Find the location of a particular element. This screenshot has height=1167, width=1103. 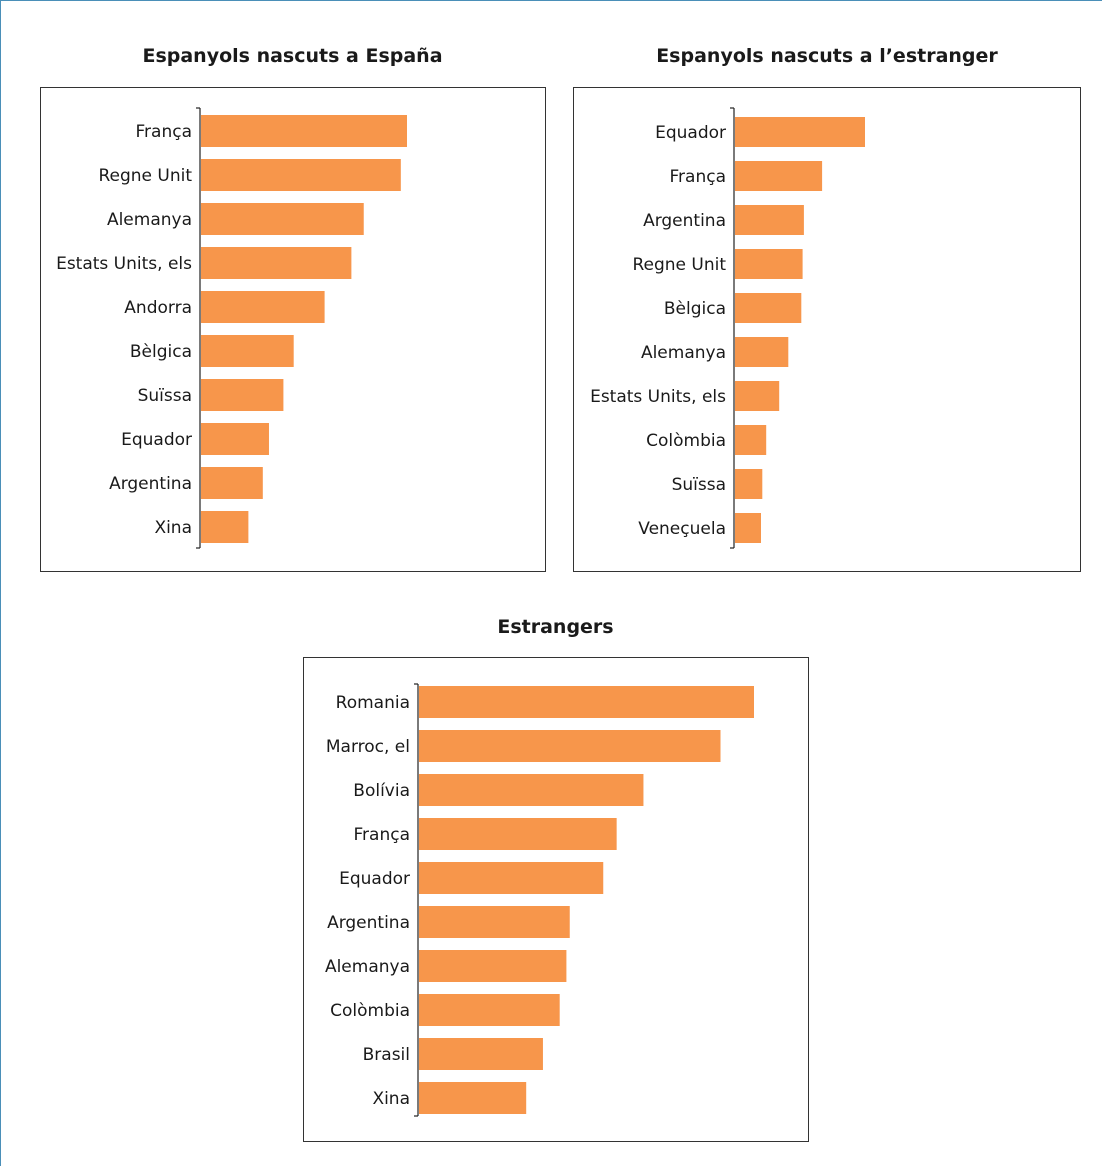

chart-title-2: Espanyols nascuts a l’estranger is located at coordinates (827, 56).